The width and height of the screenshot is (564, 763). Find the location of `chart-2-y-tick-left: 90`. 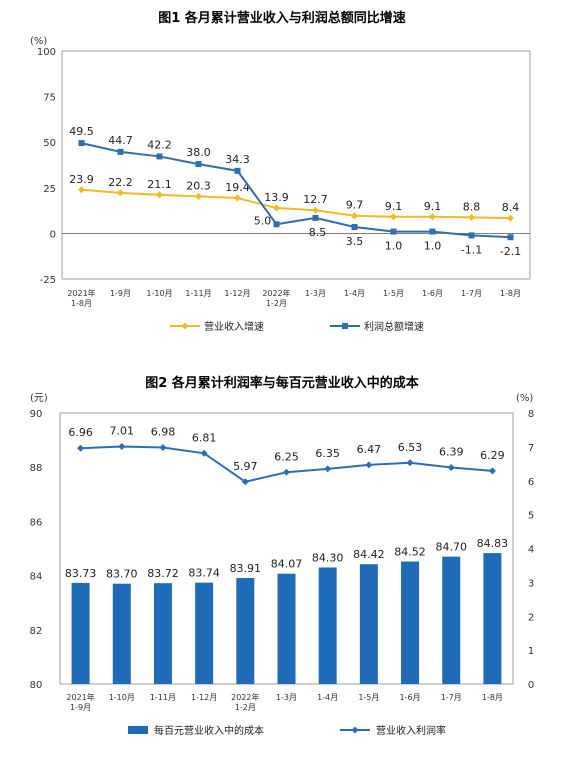

chart-2-y-tick-left: 90 is located at coordinates (36, 414).